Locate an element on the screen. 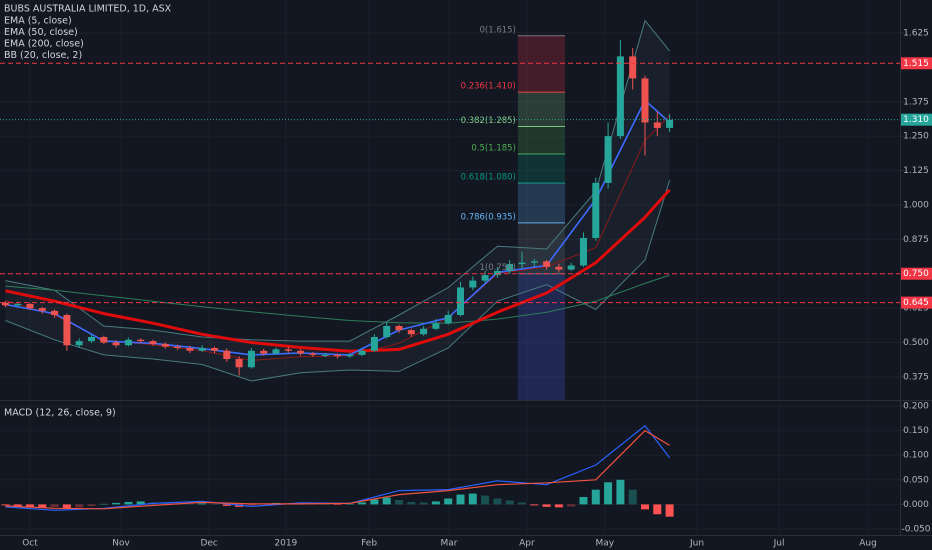 This screenshot has height=550, width=932. price-badge-label: 1.310 is located at coordinates (916, 120).